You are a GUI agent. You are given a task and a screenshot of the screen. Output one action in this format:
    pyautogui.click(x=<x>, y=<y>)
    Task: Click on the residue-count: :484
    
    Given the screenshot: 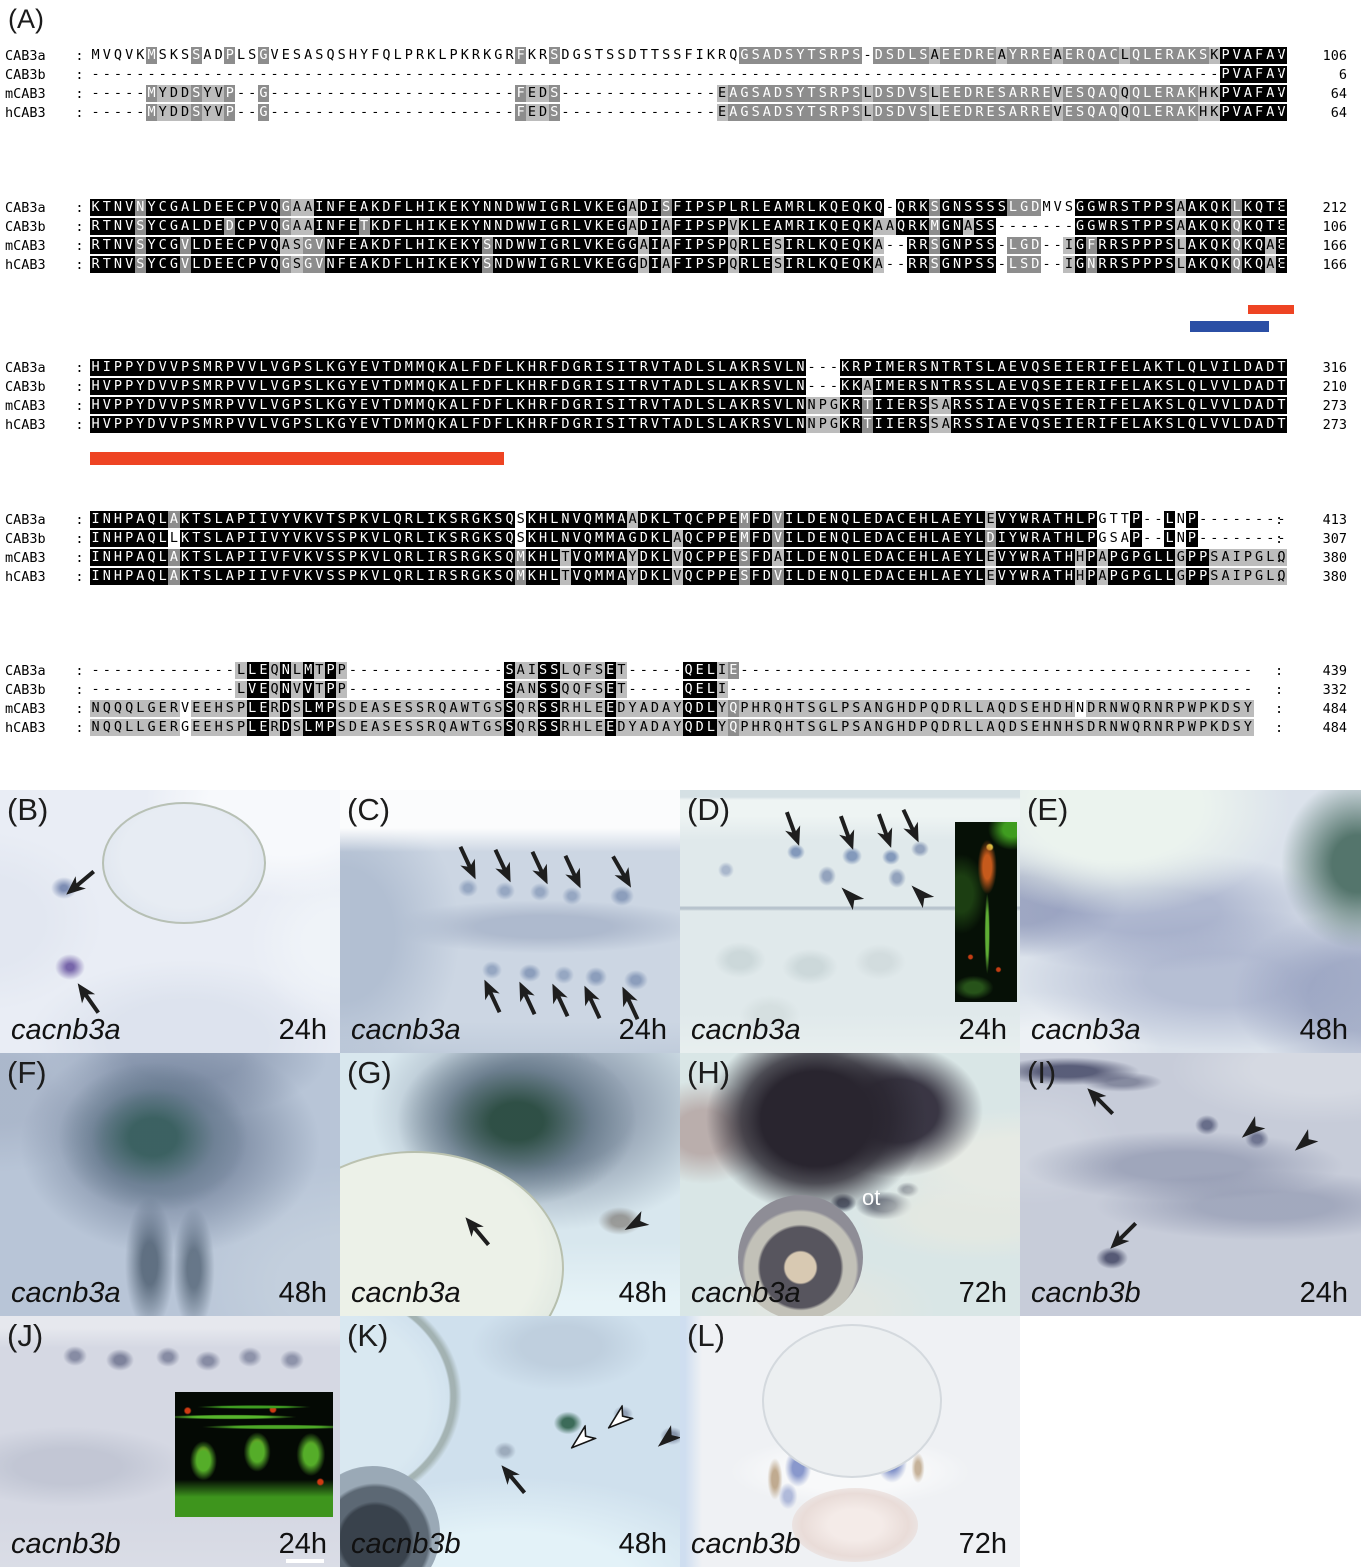 What is the action you would take?
    pyautogui.click(x=1311, y=708)
    